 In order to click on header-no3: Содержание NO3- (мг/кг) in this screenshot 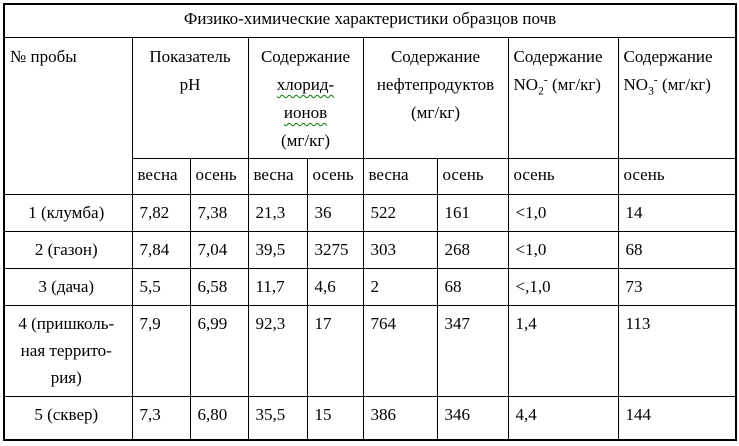, I will do `click(677, 98)`.